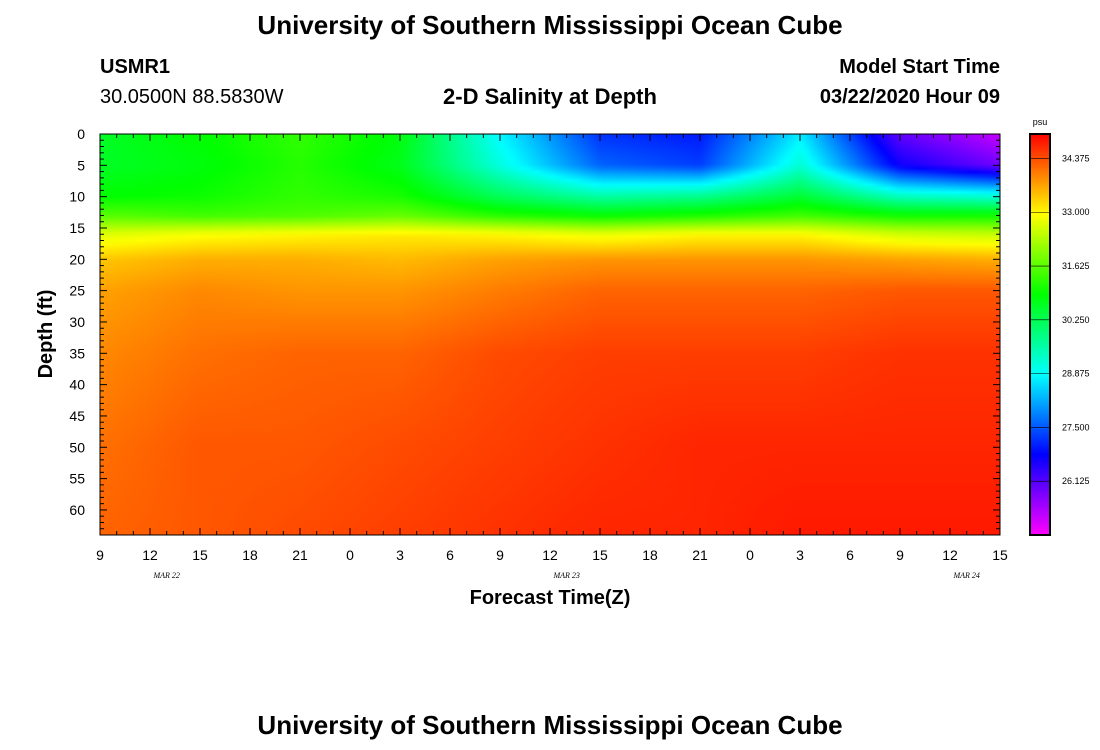 This screenshot has height=750, width=1100. Describe the element at coordinates (77, 322) in the screenshot. I see `y-tick-label: 30` at that location.